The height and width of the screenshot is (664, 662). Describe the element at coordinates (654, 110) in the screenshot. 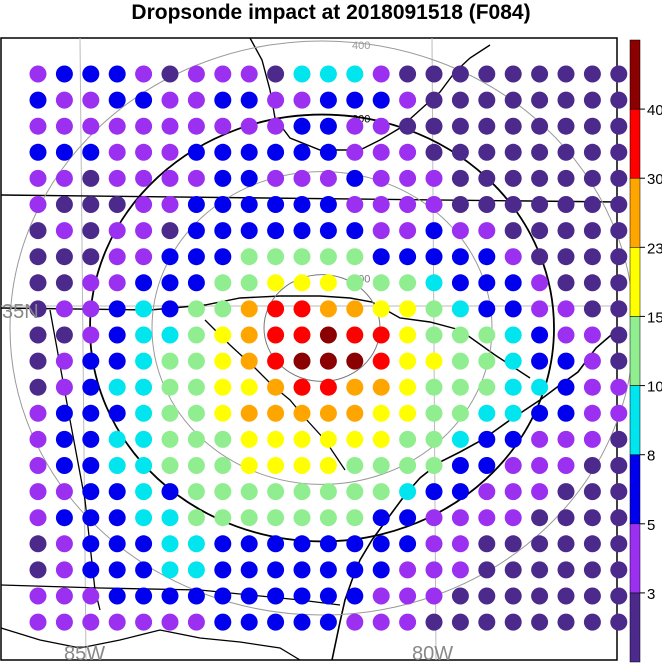

I see `colorbar-tick-label: 40` at that location.